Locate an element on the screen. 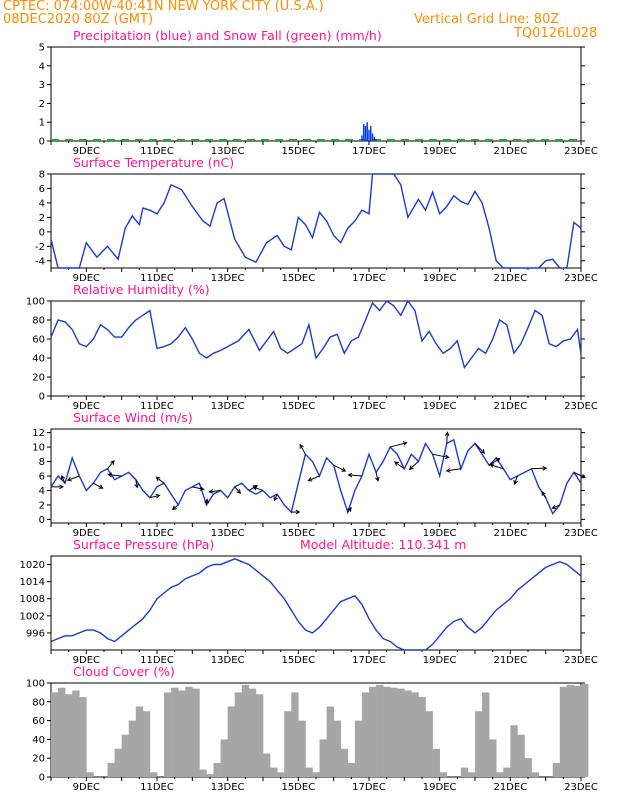 This screenshot has height=800, width=618. panel-title: Relative Humidity (%) is located at coordinates (141, 289).